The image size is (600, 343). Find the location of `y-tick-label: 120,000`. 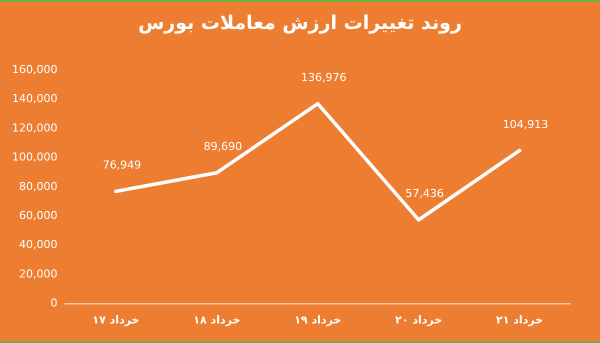

y-tick-label: 120,000 is located at coordinates (35, 127).